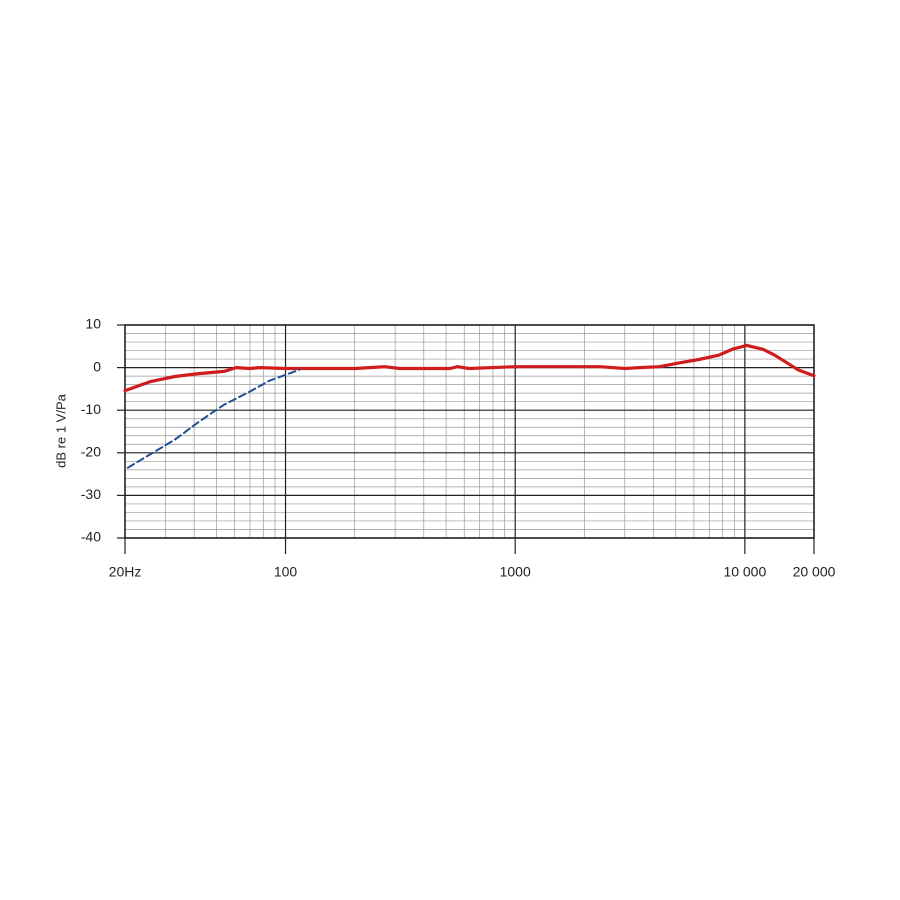 The image size is (900, 900). I want to click on x-tick-label: 20Hz, so click(125, 572).